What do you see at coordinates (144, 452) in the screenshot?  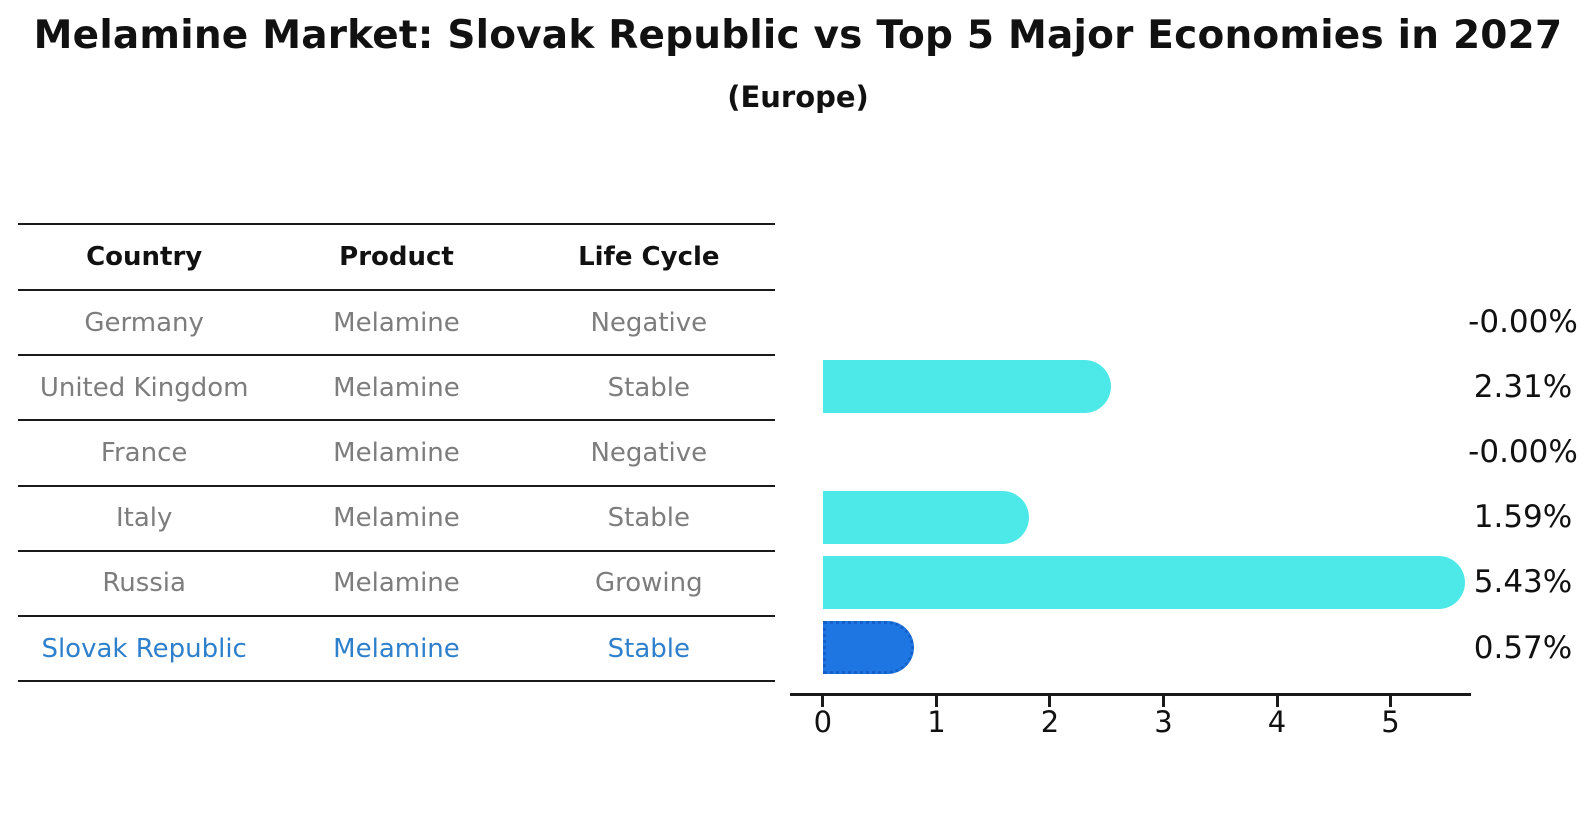 I see `table-cell-country: France` at bounding box center [144, 452].